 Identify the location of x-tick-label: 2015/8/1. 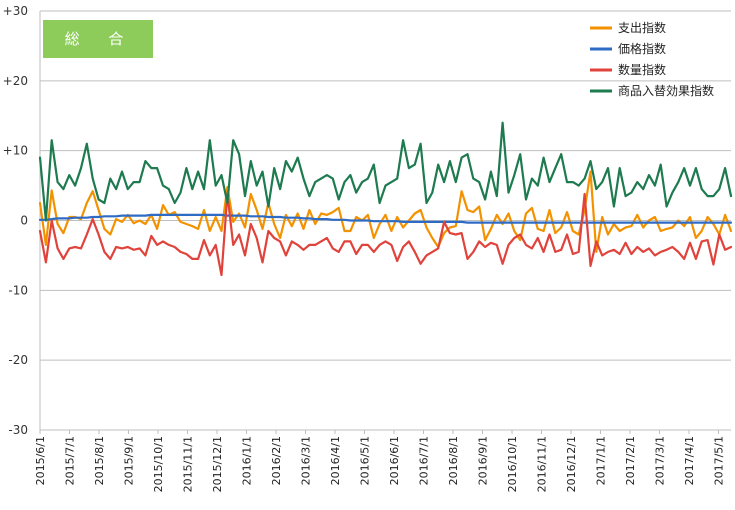
(99, 460).